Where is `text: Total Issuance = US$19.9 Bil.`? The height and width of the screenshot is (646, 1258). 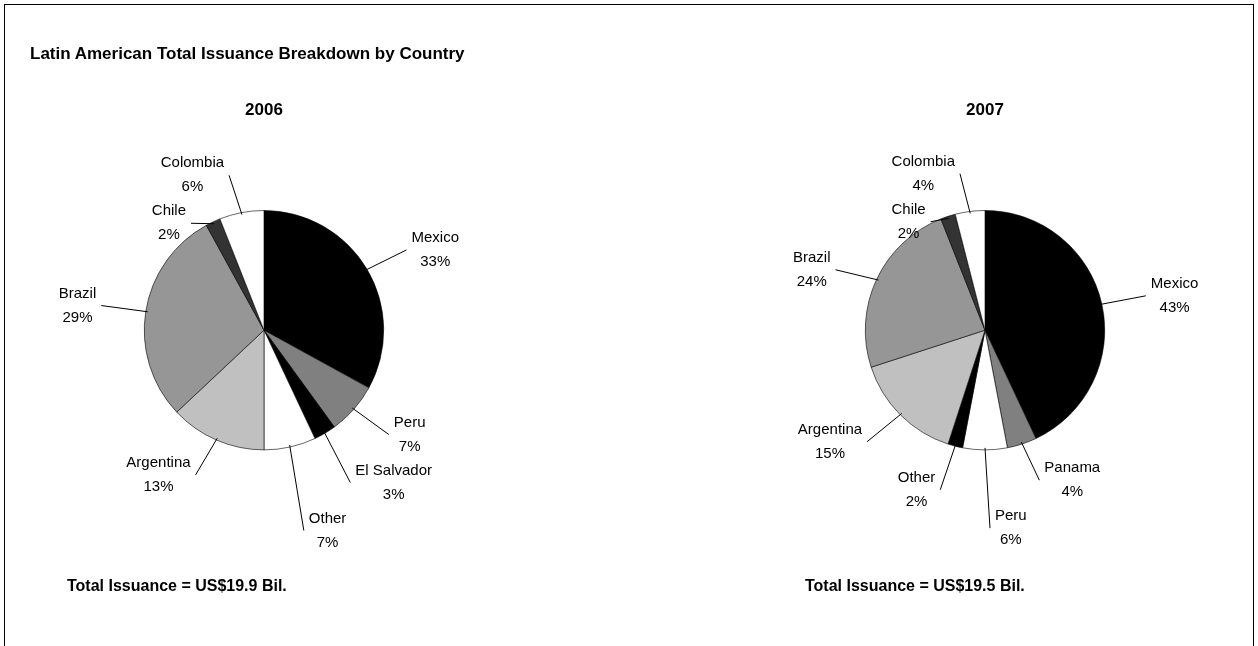
text: Total Issuance = US$19.9 Bil. is located at coordinates (177, 586).